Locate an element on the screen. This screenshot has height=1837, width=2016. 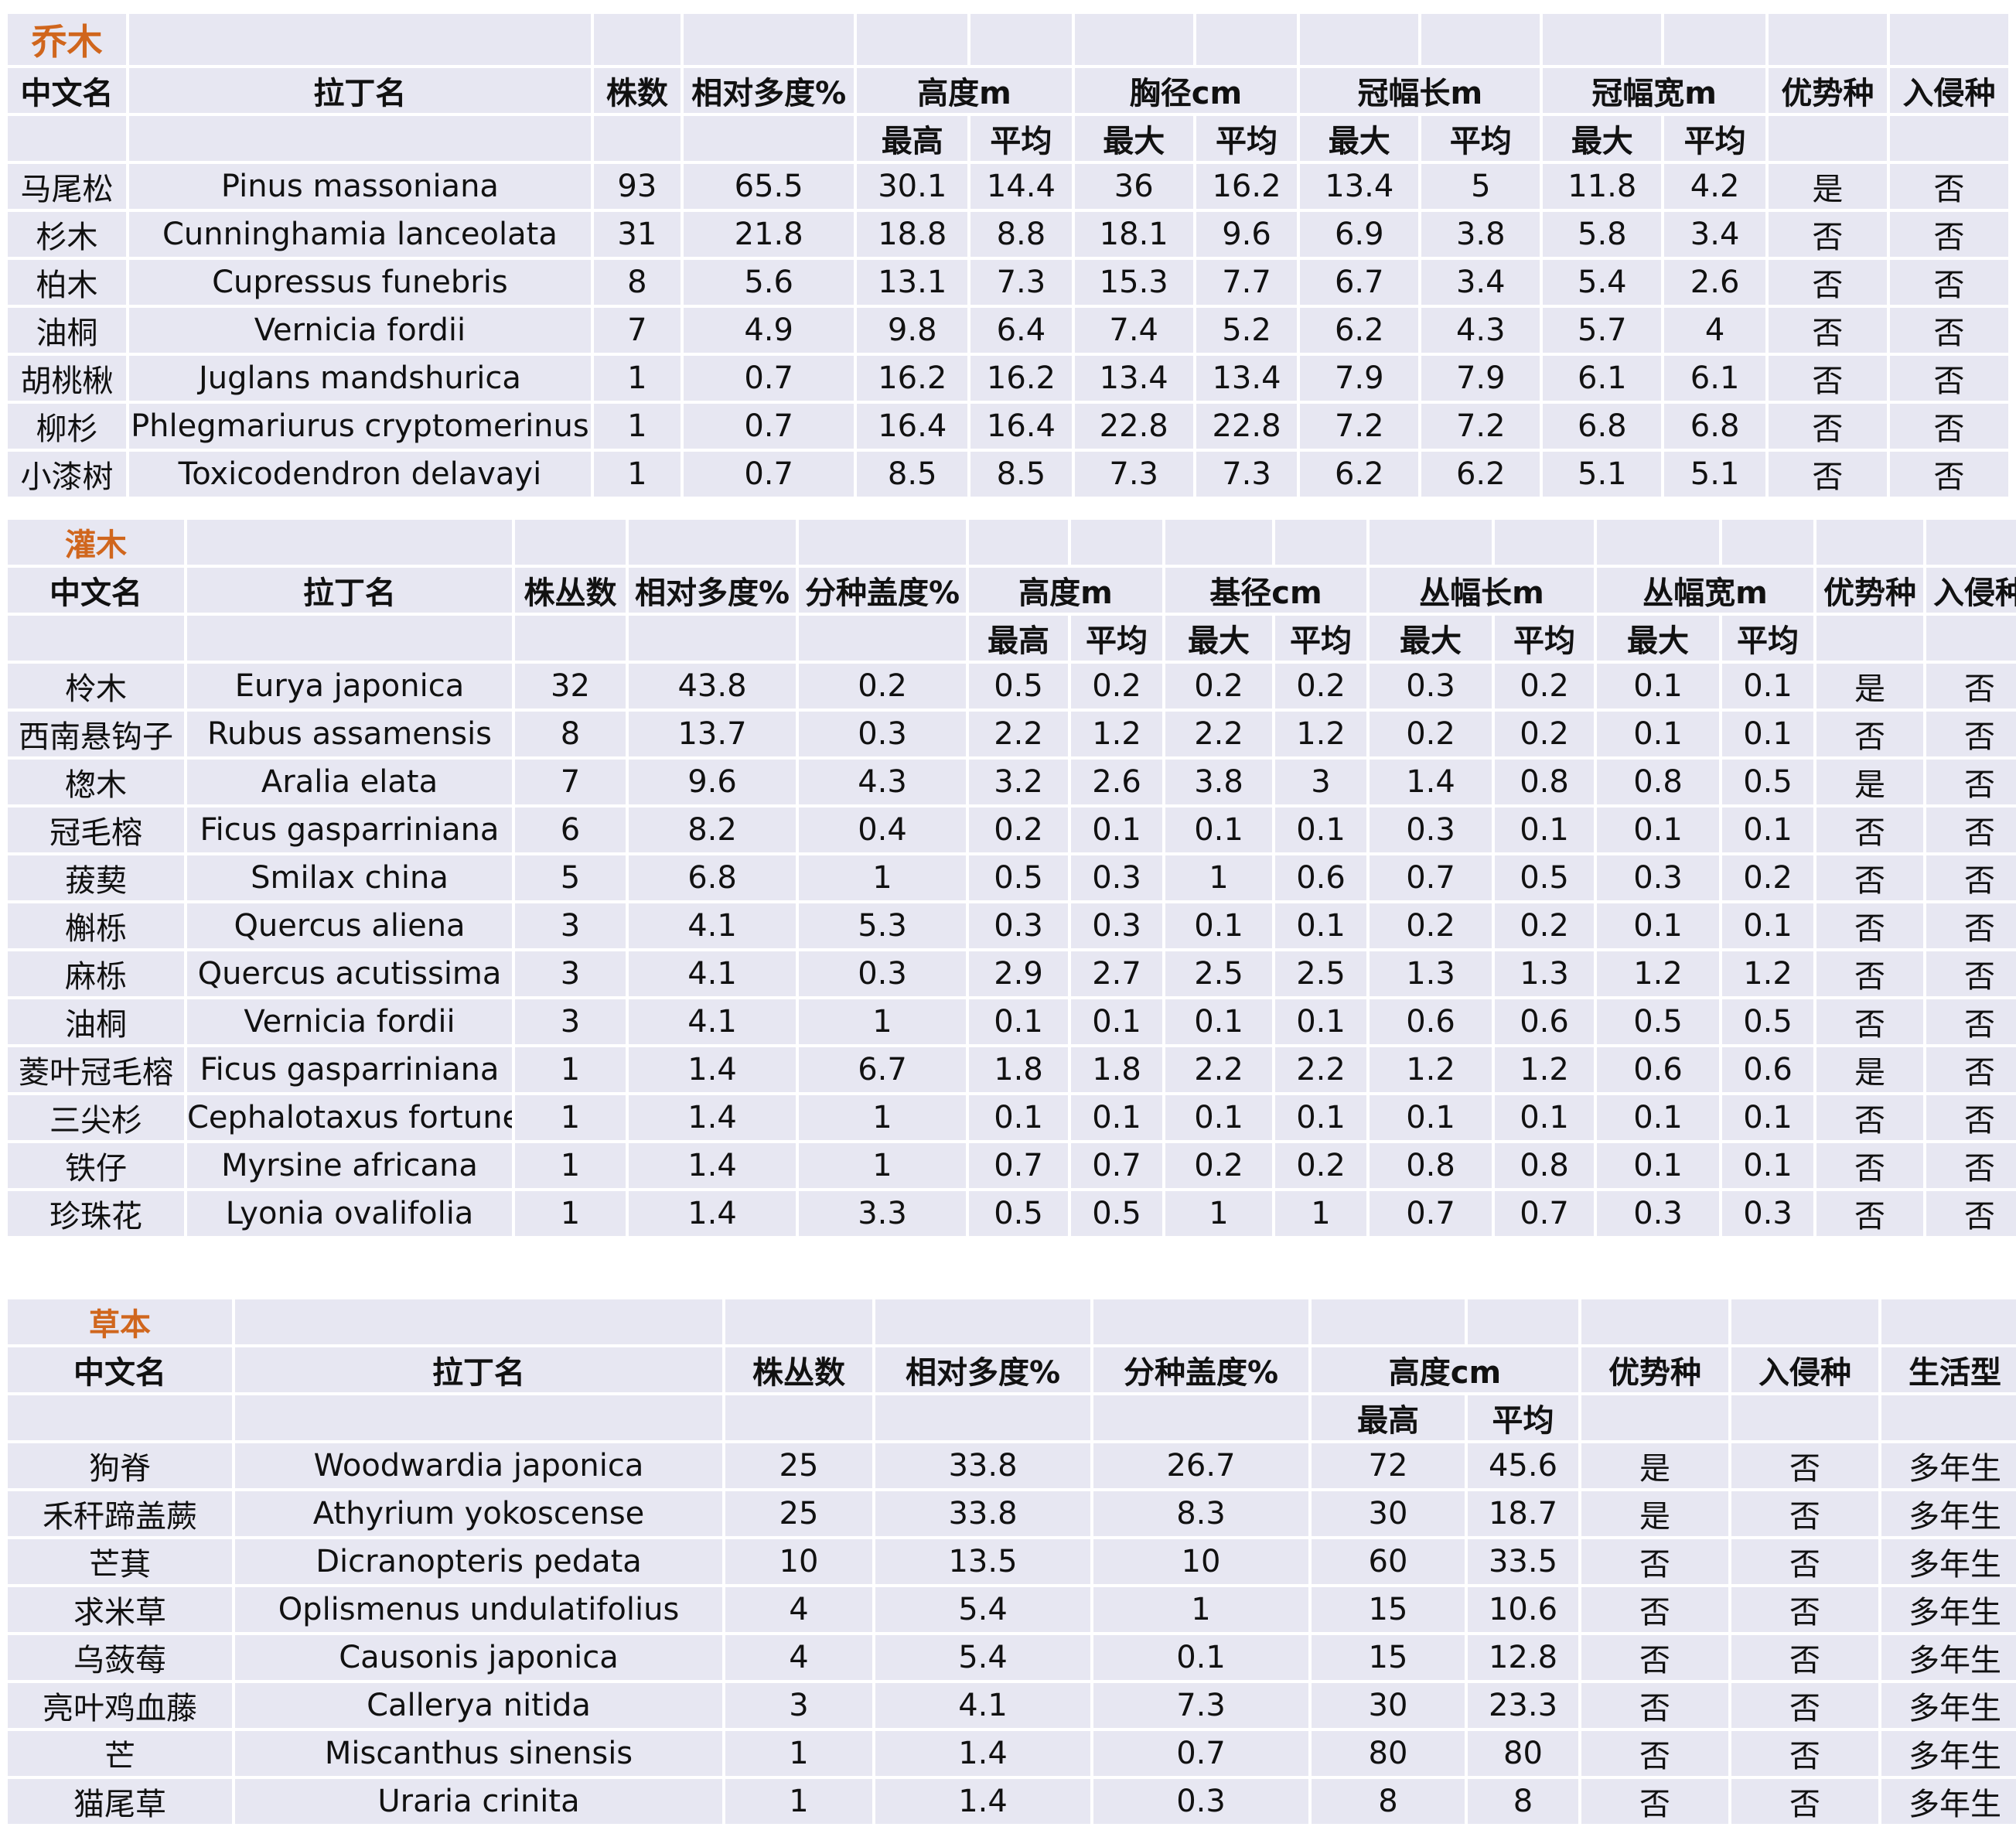
table-cell: 6.1 is located at coordinates (1602, 378).